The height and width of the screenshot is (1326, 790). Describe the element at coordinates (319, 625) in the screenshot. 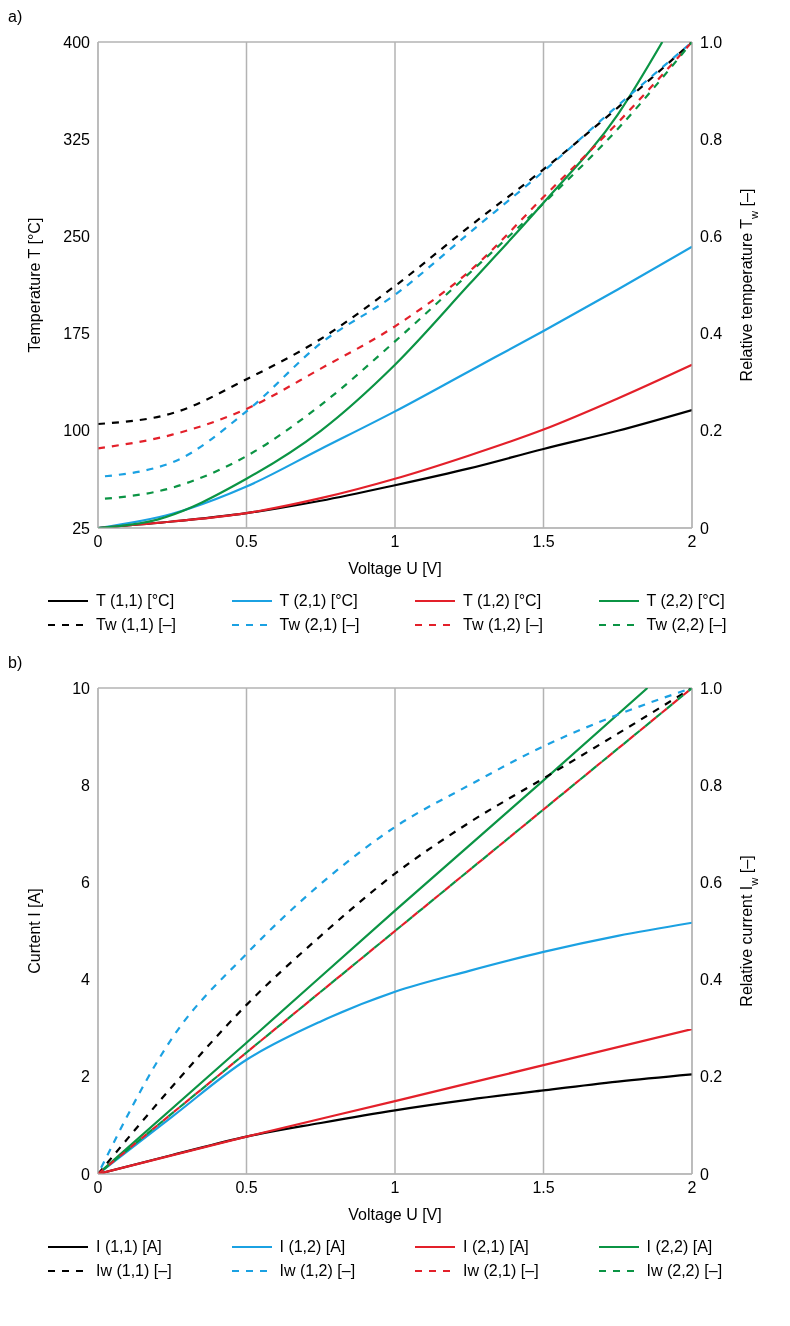

I see `legend-label: Tw (2,1) [–]` at that location.